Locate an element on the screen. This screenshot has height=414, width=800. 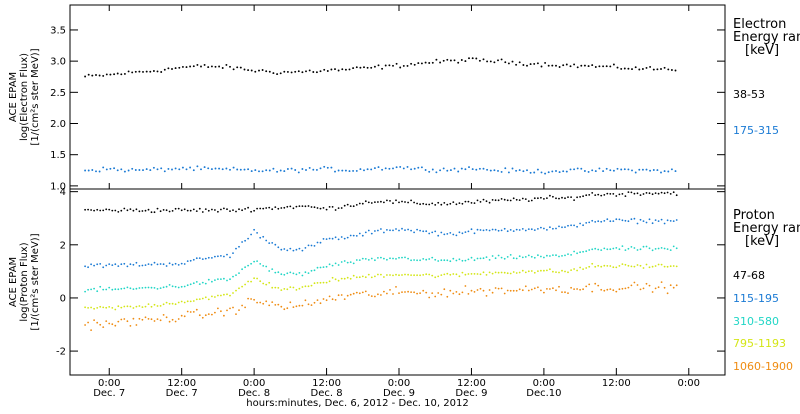
y-axis-title-line: ACE EPAM is located at coordinates (13, 282).